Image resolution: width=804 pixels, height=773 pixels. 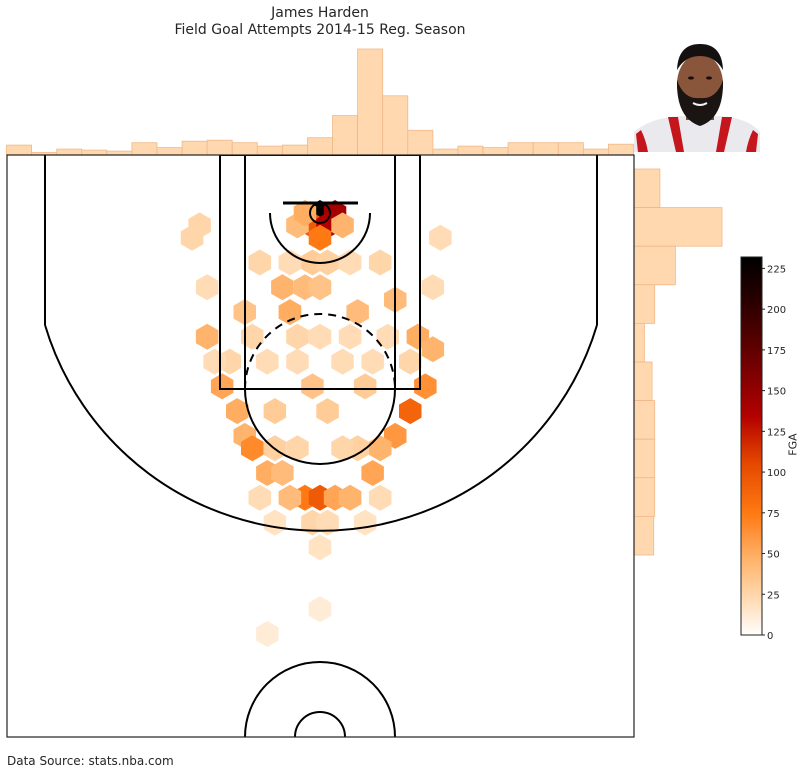 I want to click on colorbar-tick-label: 75, so click(x=773, y=514).